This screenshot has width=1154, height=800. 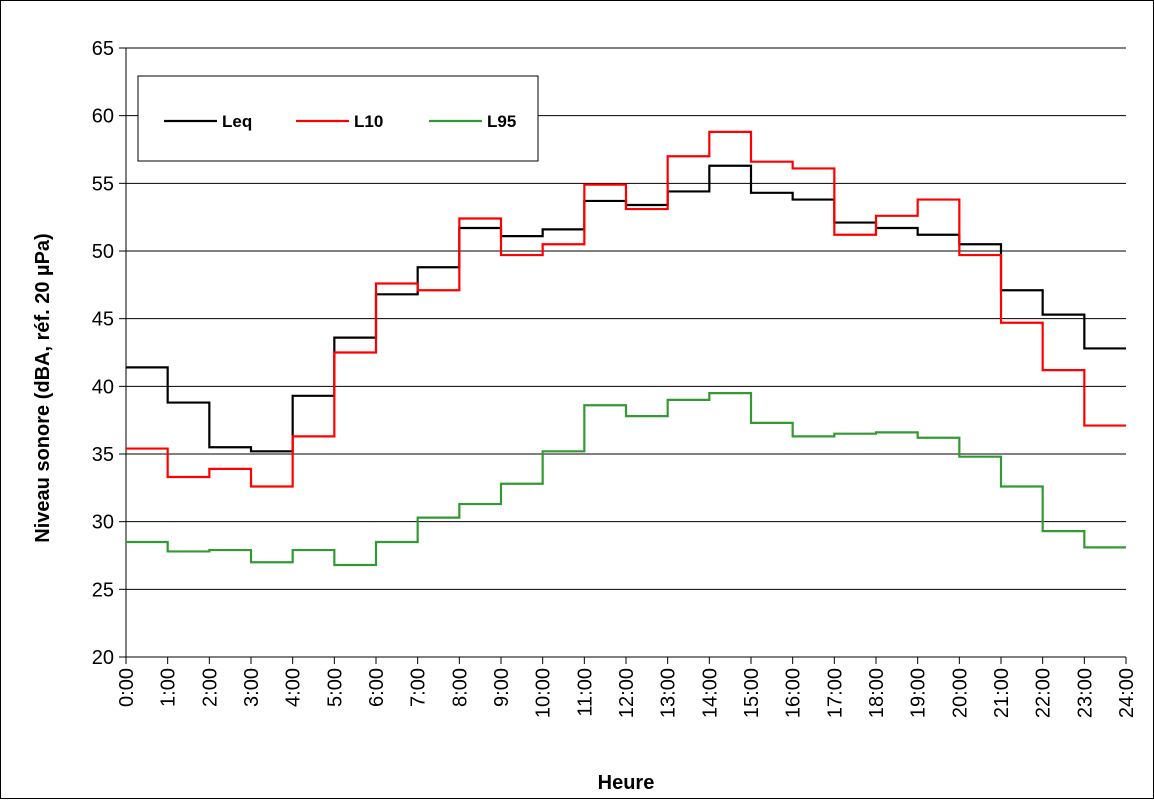 I want to click on x-tick-label: 0:00, so click(x=127, y=687).